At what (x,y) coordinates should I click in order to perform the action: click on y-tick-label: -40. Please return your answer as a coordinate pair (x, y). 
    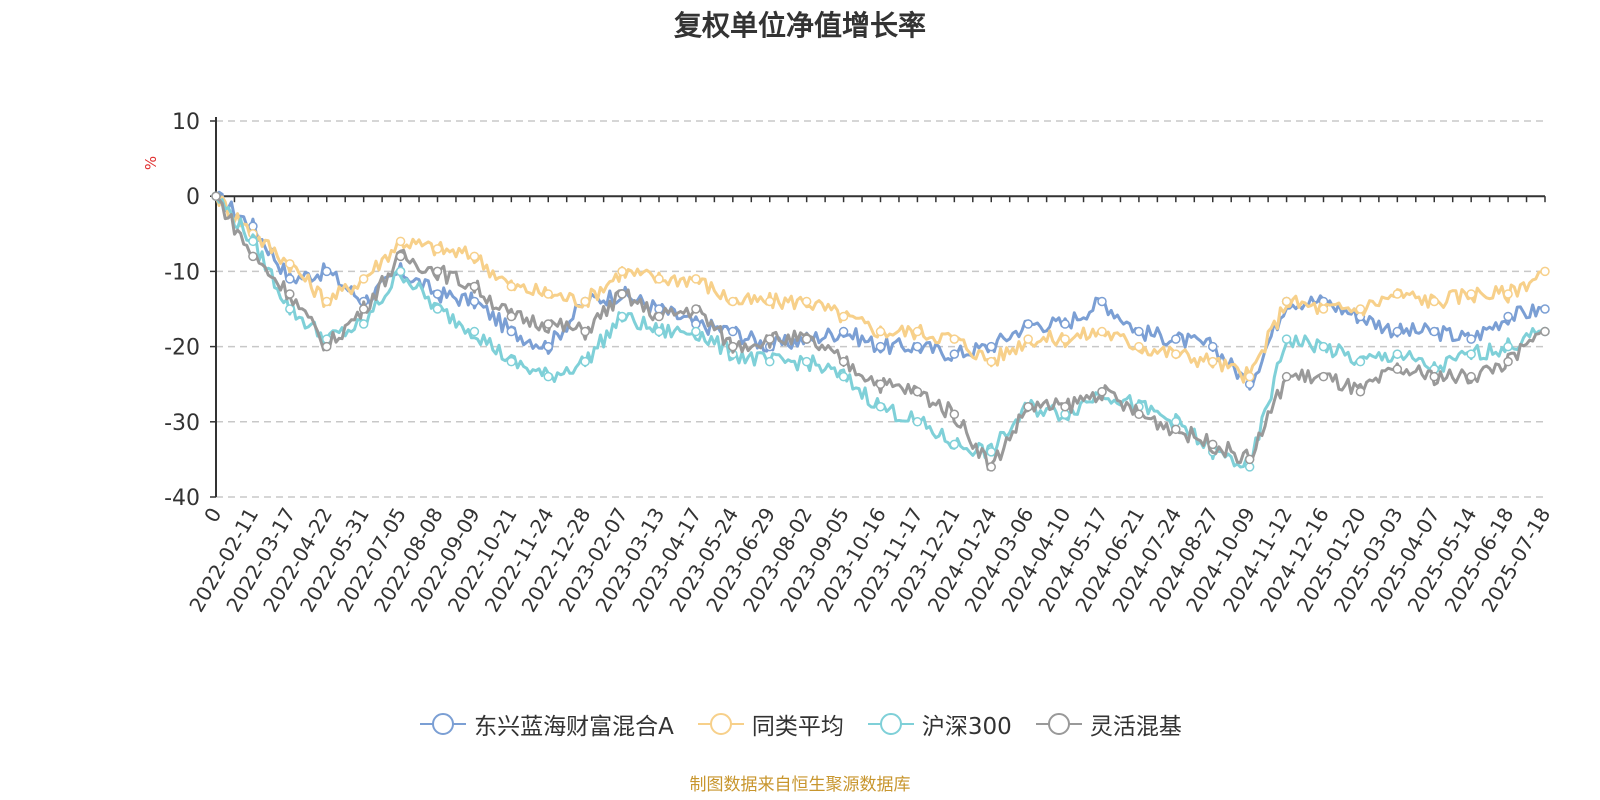
    Looking at the image, I should click on (182, 498).